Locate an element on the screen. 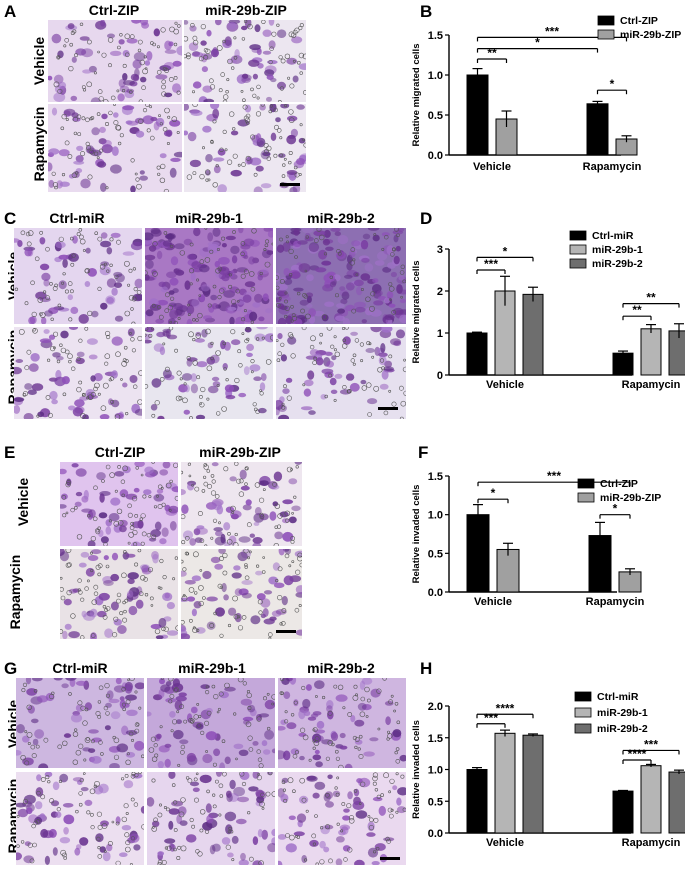 Image resolution: width=685 pixels, height=870 pixels. y-axis-label-b: Relative migrated cells is located at coordinates (416, 95).